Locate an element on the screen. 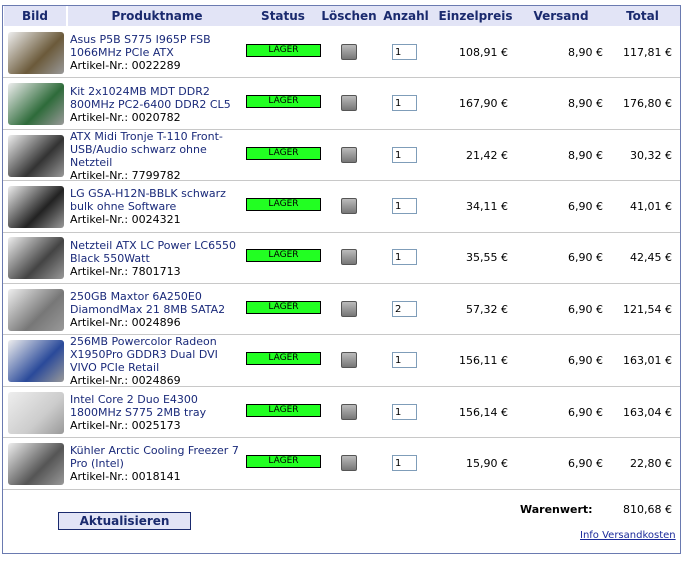  article-number: Artikel-Nr.: 7801713 is located at coordinates (125, 271).